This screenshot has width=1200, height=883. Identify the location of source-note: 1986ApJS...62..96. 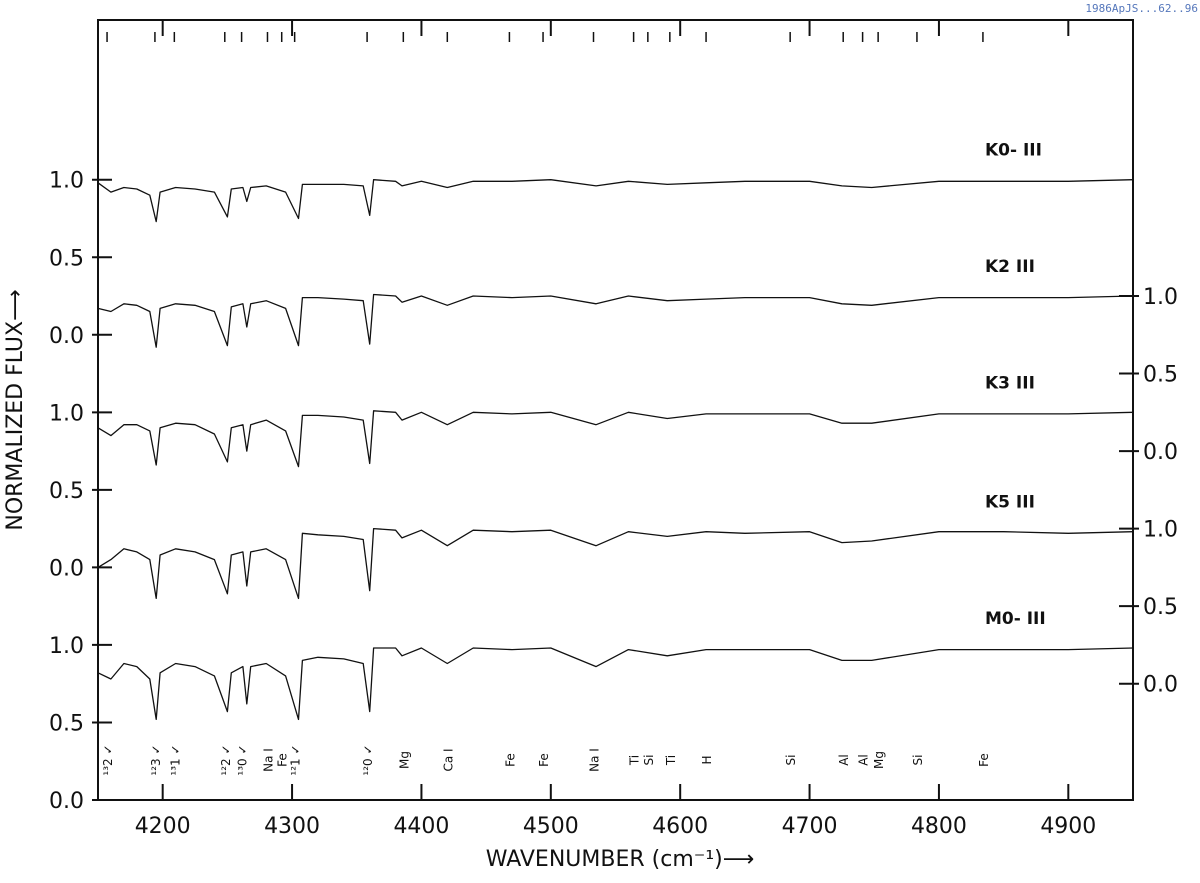
(1141, 8).